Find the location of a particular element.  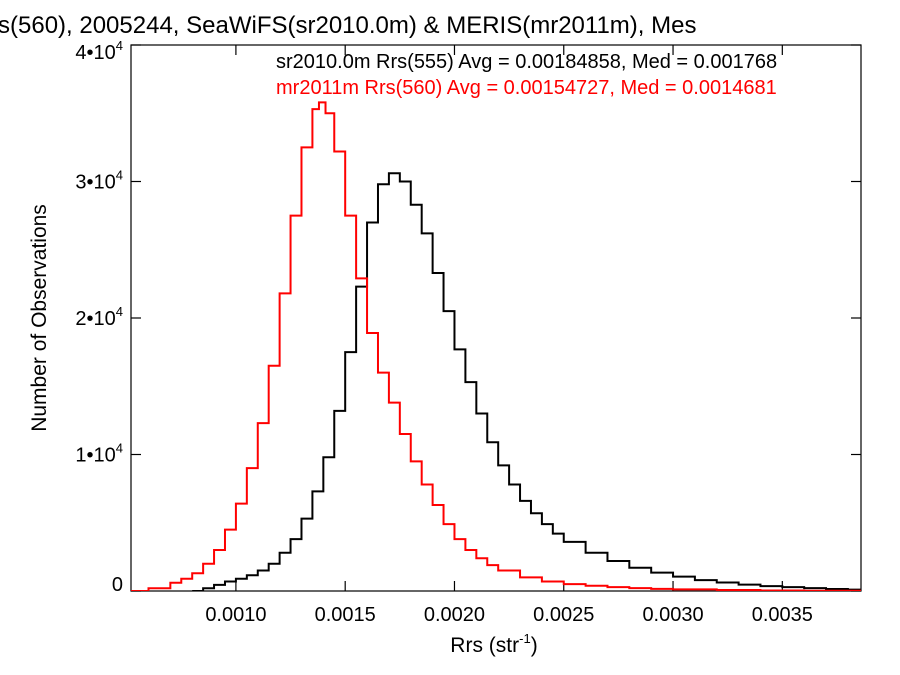

x-tick-label: 0.0015 is located at coordinates (345, 615).